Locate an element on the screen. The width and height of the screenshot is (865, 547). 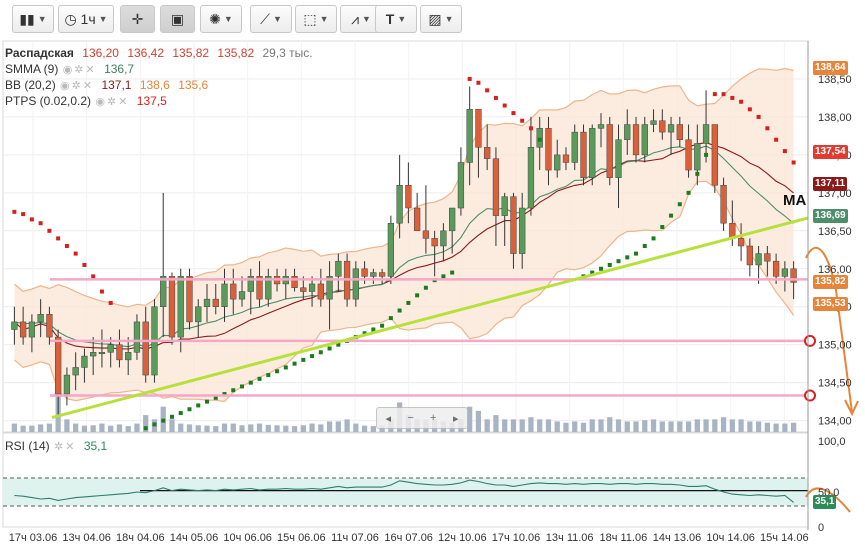
candles-icon: ▮▮ is located at coordinates (27, 18).